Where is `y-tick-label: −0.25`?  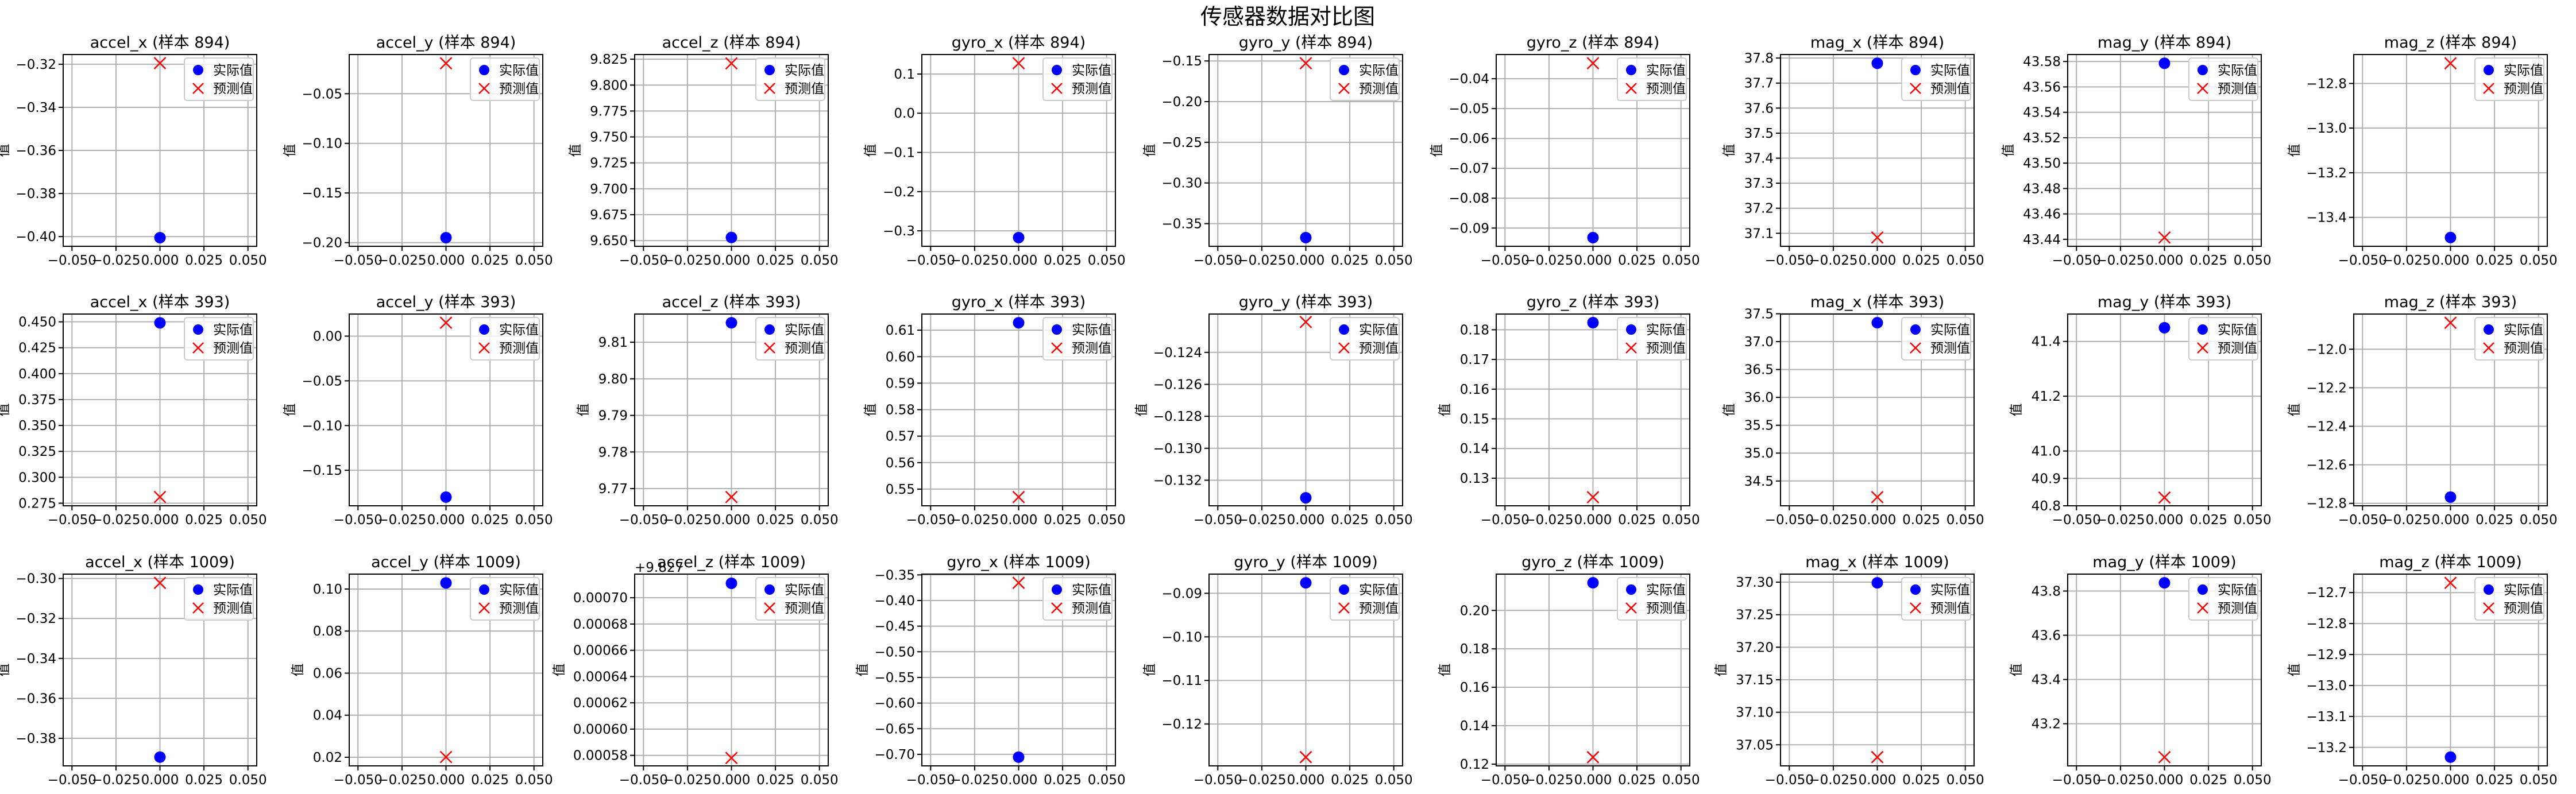
y-tick-label: −0.25 is located at coordinates (1182, 142).